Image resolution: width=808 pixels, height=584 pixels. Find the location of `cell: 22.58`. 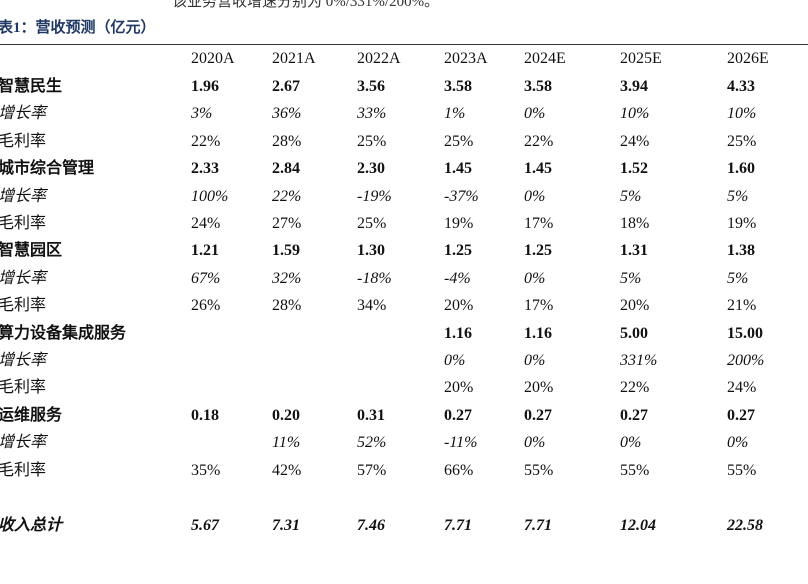

cell: 22.58 is located at coordinates (745, 525).